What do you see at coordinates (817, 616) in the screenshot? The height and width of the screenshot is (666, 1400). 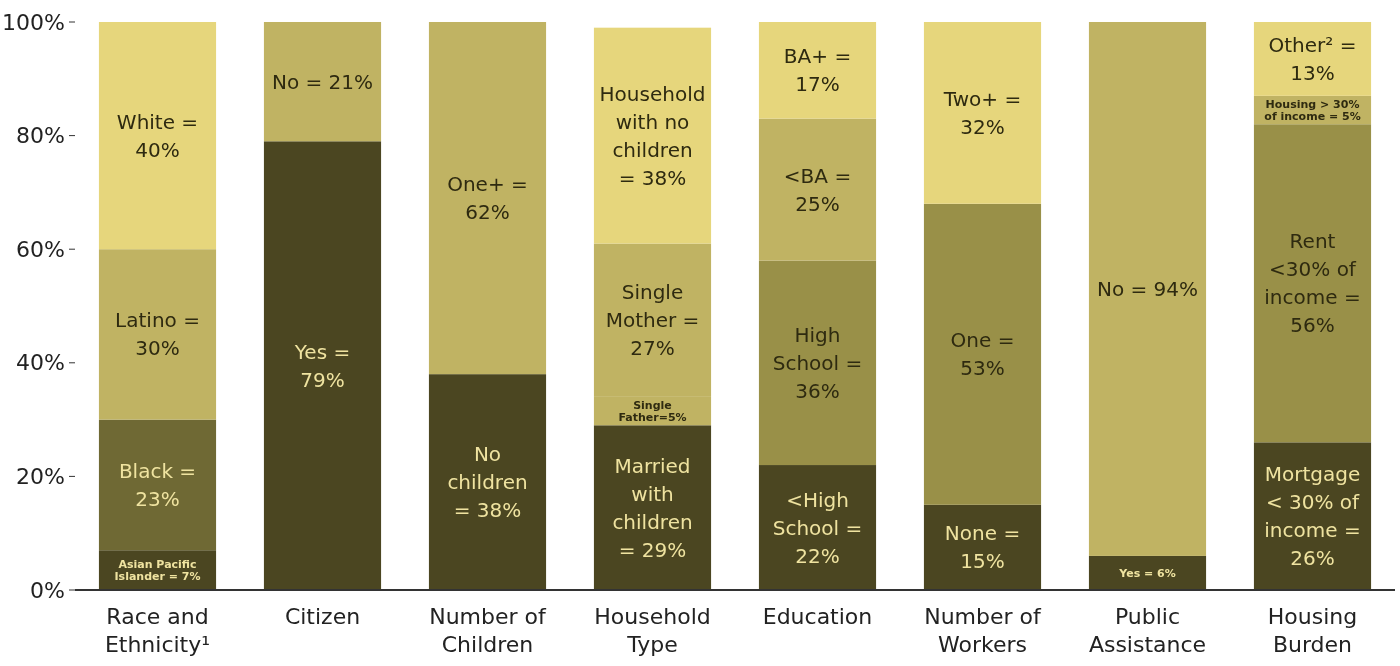 I see `x-tick-label: Education` at bounding box center [817, 616].